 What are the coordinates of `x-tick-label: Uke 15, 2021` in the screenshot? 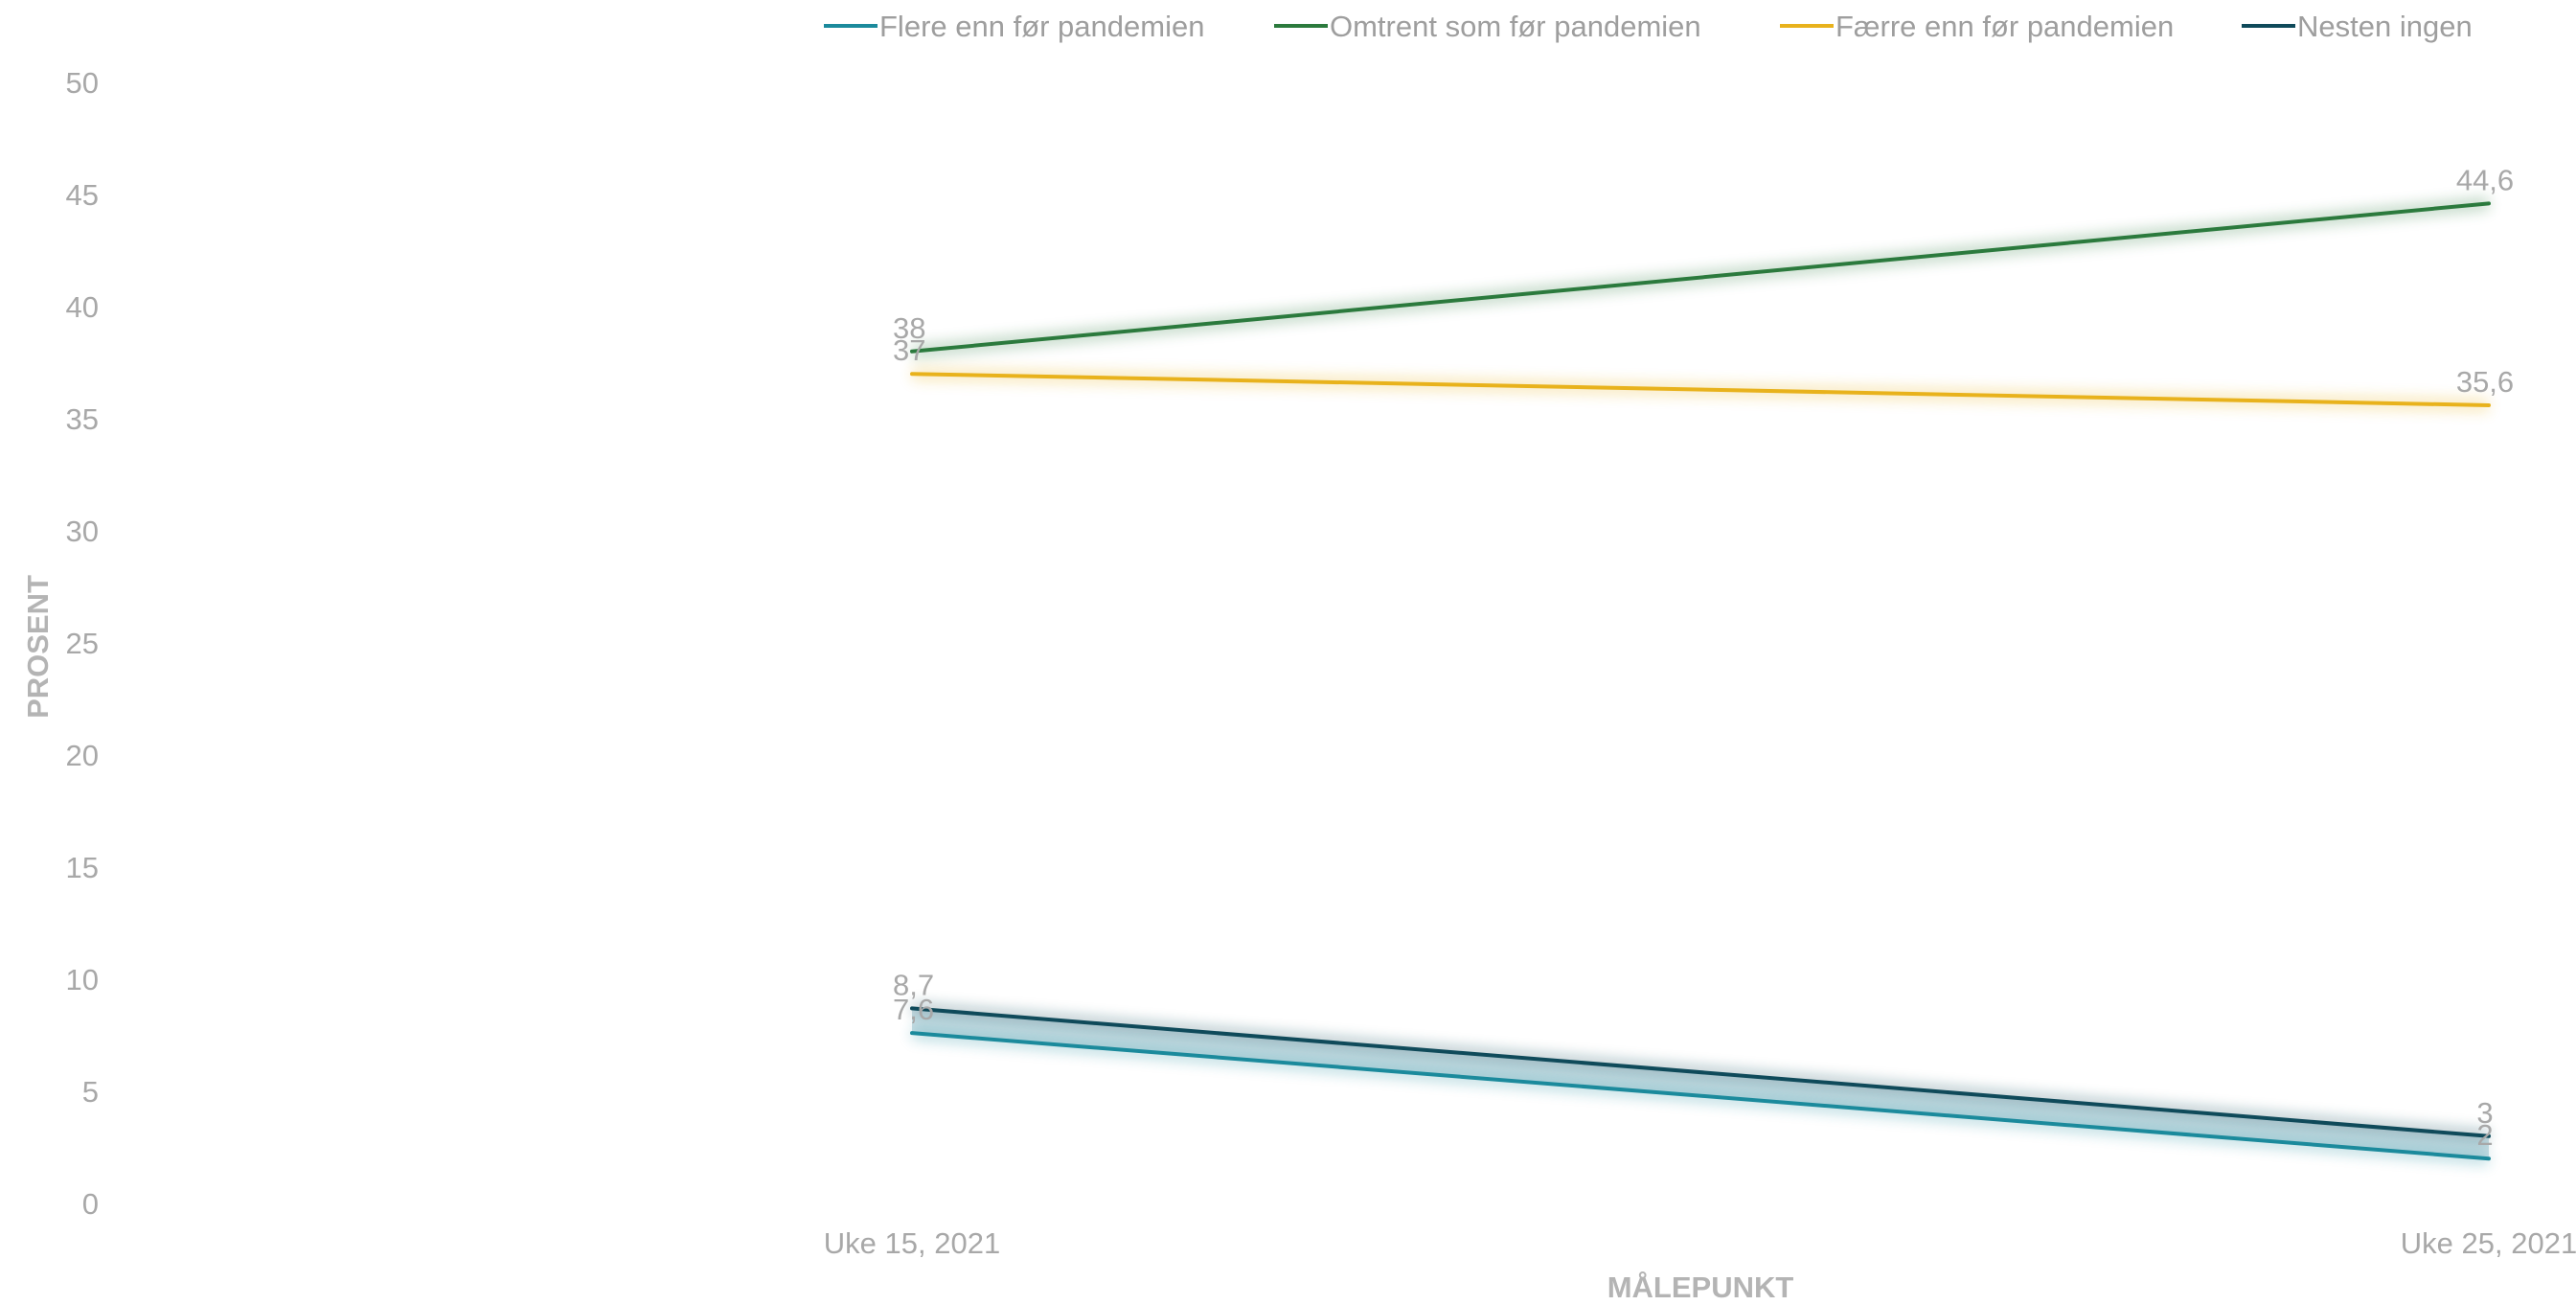 It's located at (912, 1243).